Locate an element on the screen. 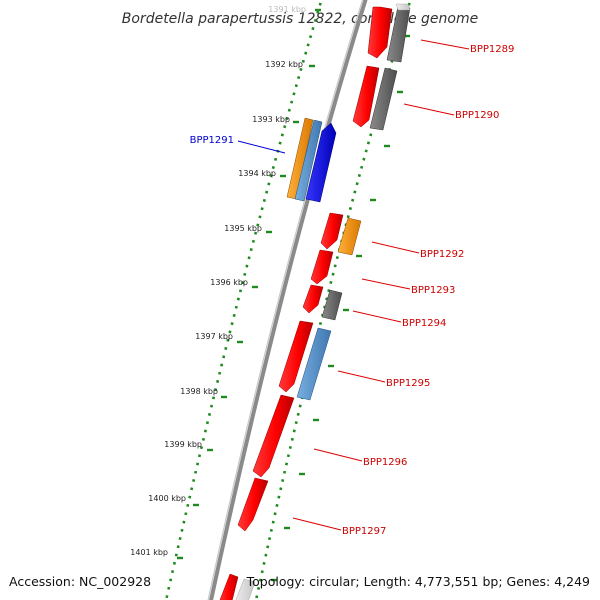  scale-label-1391: 1391 kbp is located at coordinates (287, 9).